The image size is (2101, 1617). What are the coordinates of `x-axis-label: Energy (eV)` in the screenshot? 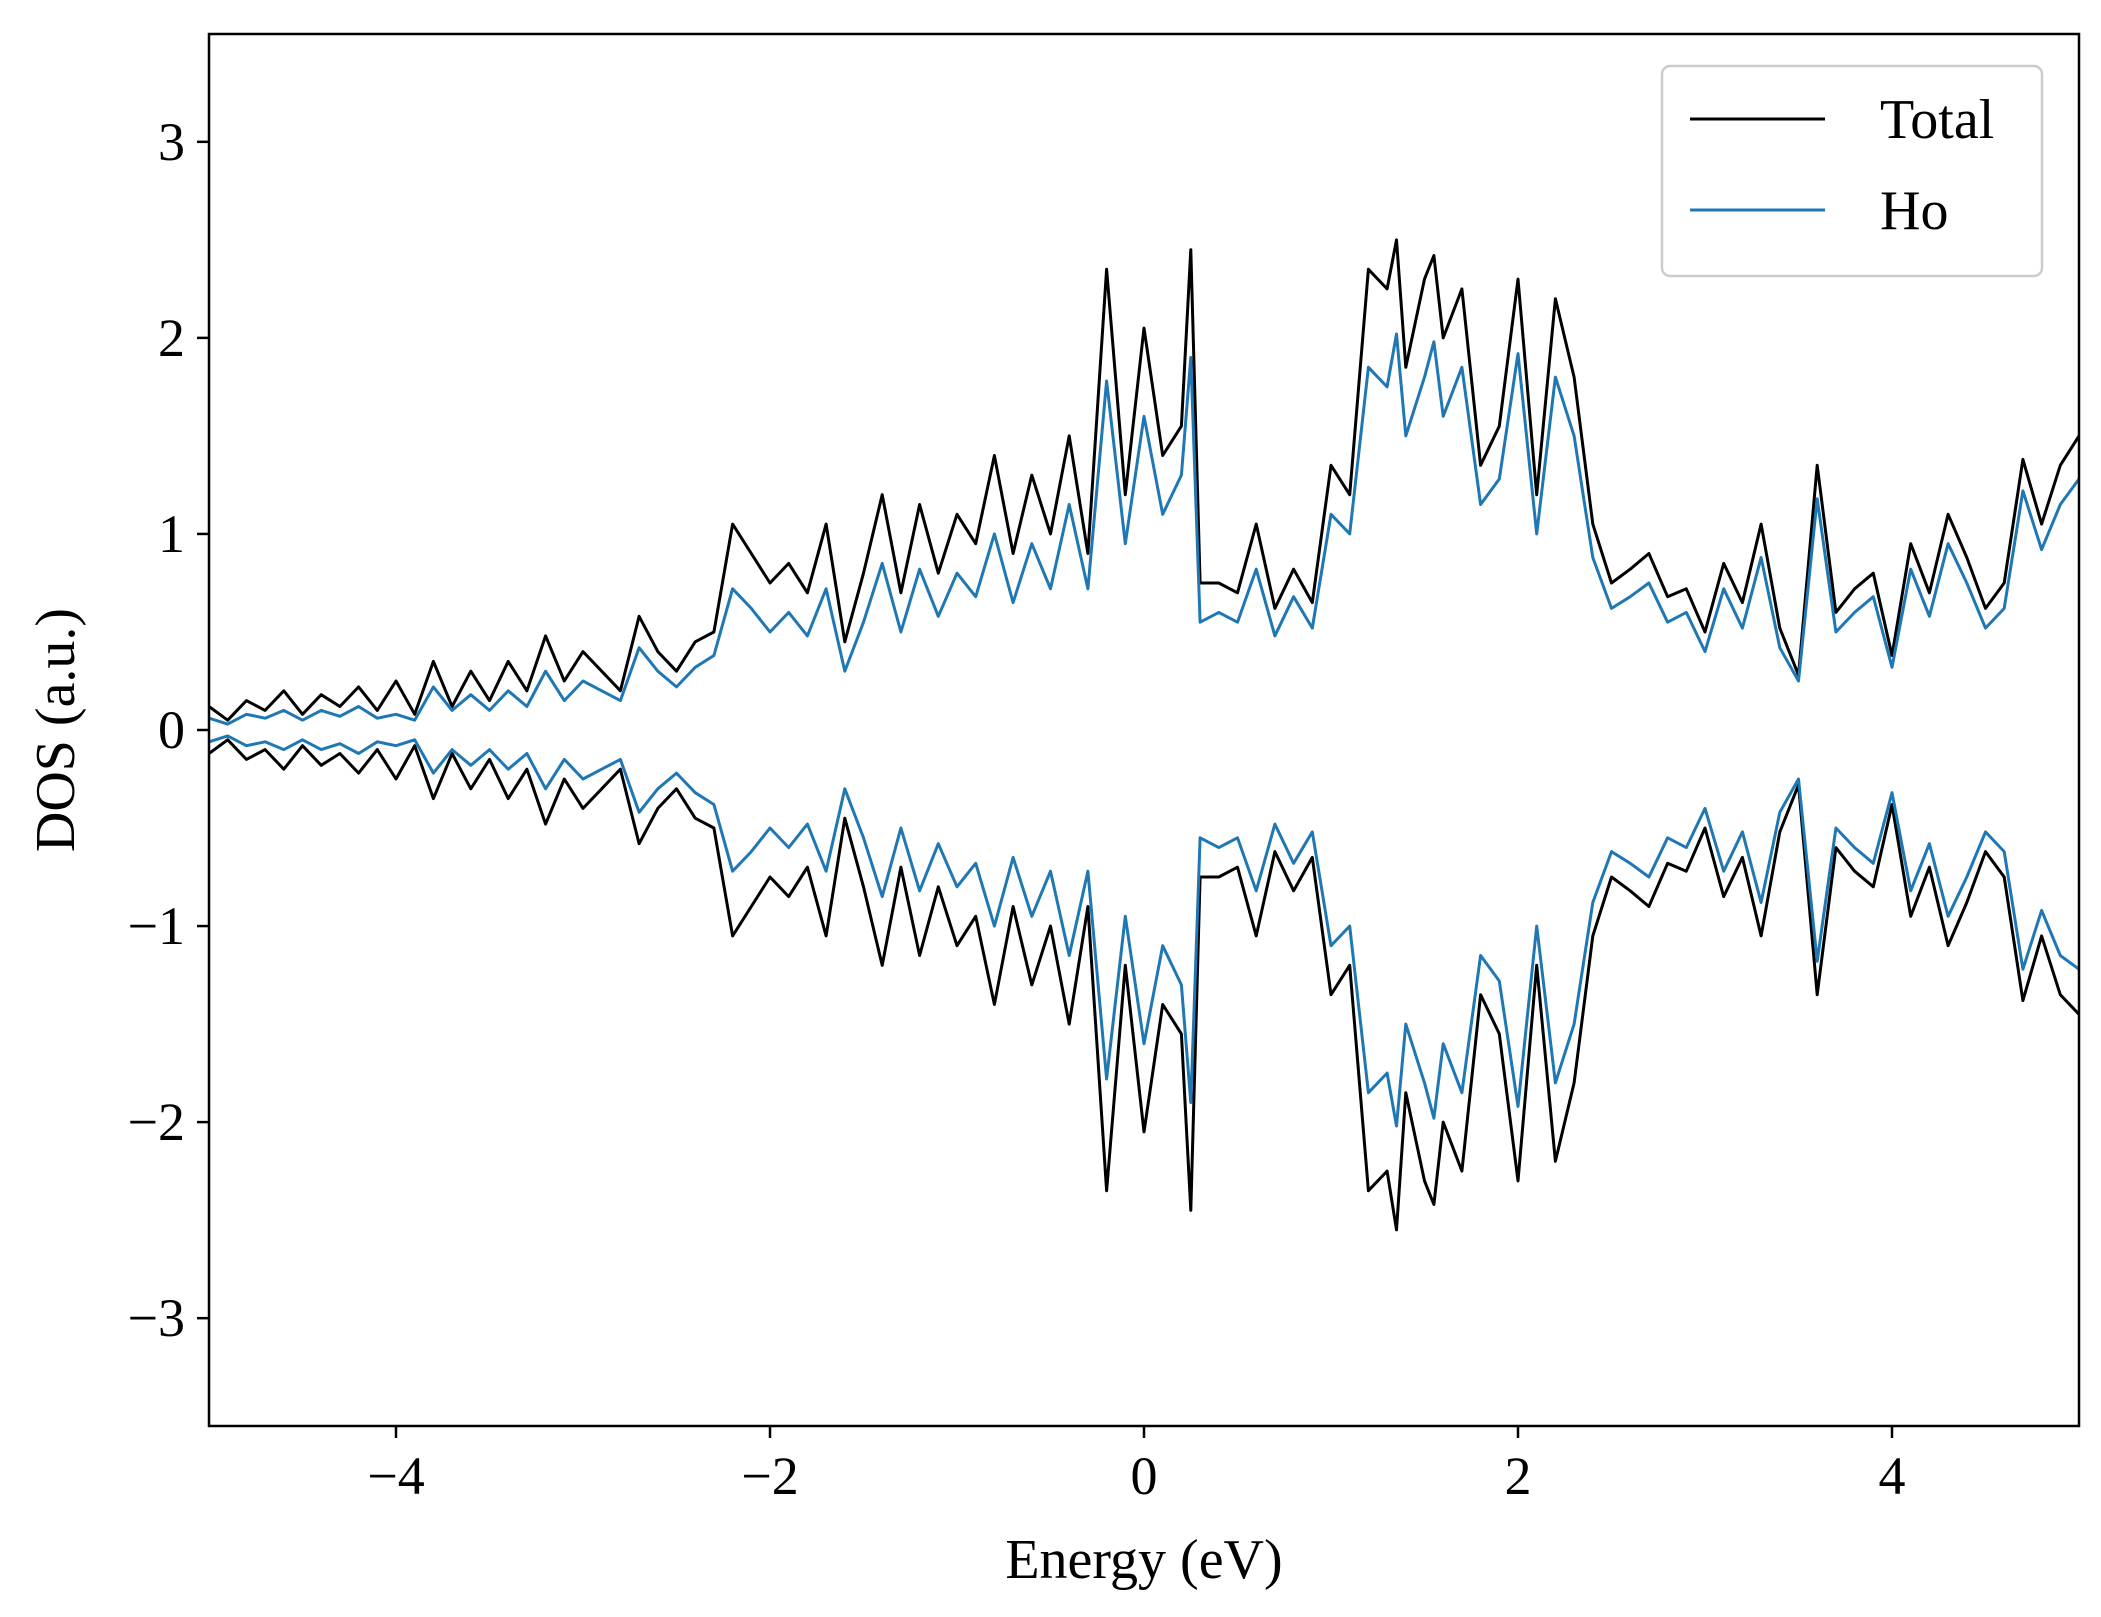 It's located at (1143, 1560).